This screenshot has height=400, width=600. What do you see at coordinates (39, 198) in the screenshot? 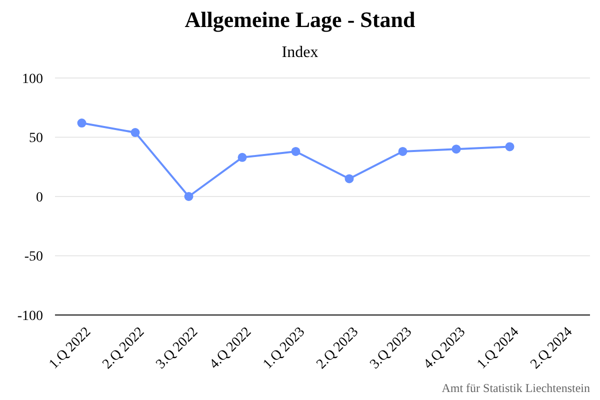
I see `y-tick-label: 0` at bounding box center [39, 198].